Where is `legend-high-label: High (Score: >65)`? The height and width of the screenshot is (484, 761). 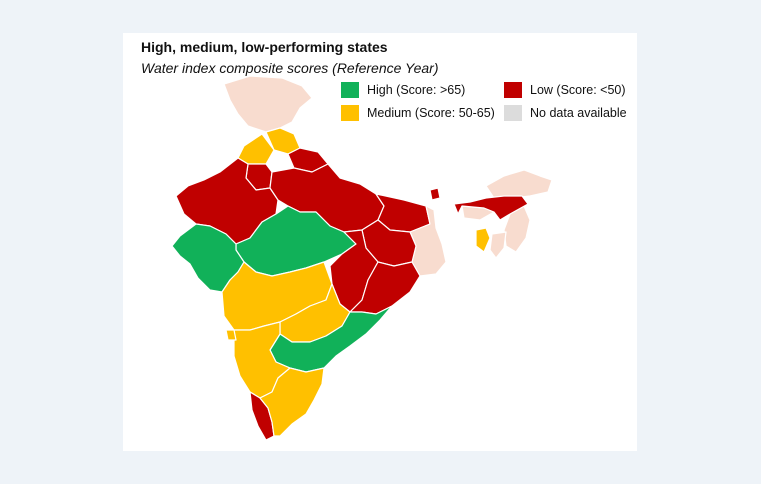 legend-high-label: High (Score: >65) is located at coordinates (416, 90).